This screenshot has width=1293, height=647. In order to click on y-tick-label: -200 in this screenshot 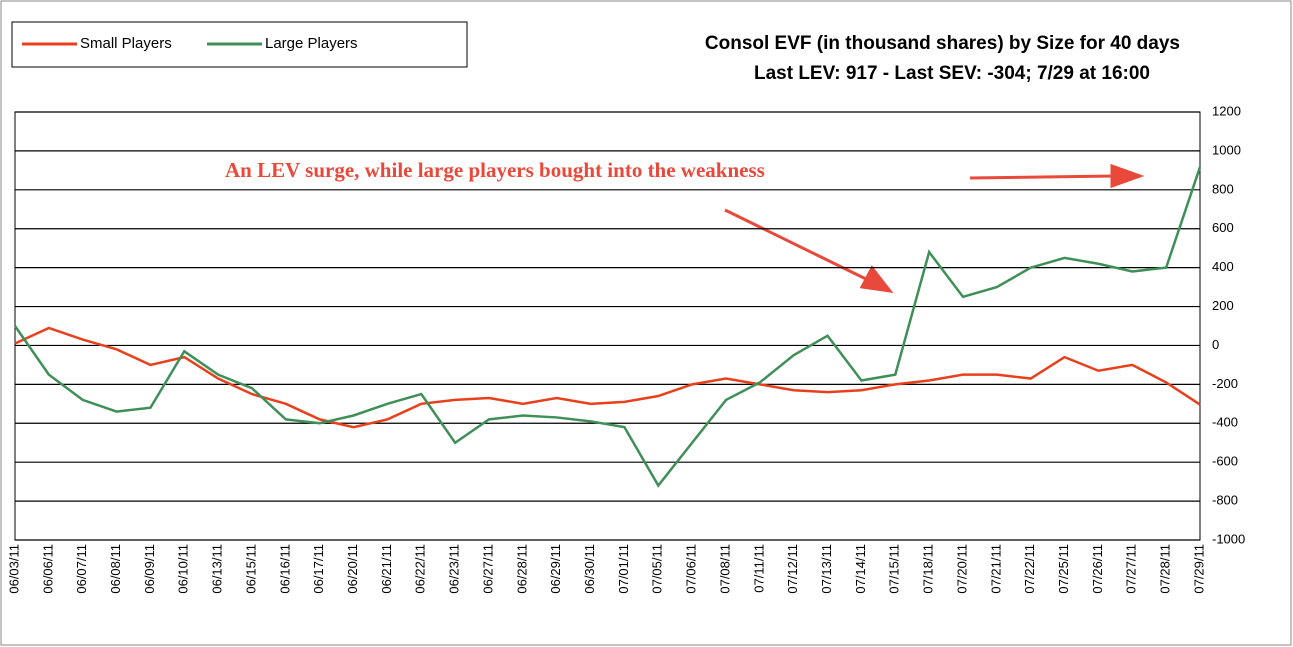, I will do `click(1225, 383)`.